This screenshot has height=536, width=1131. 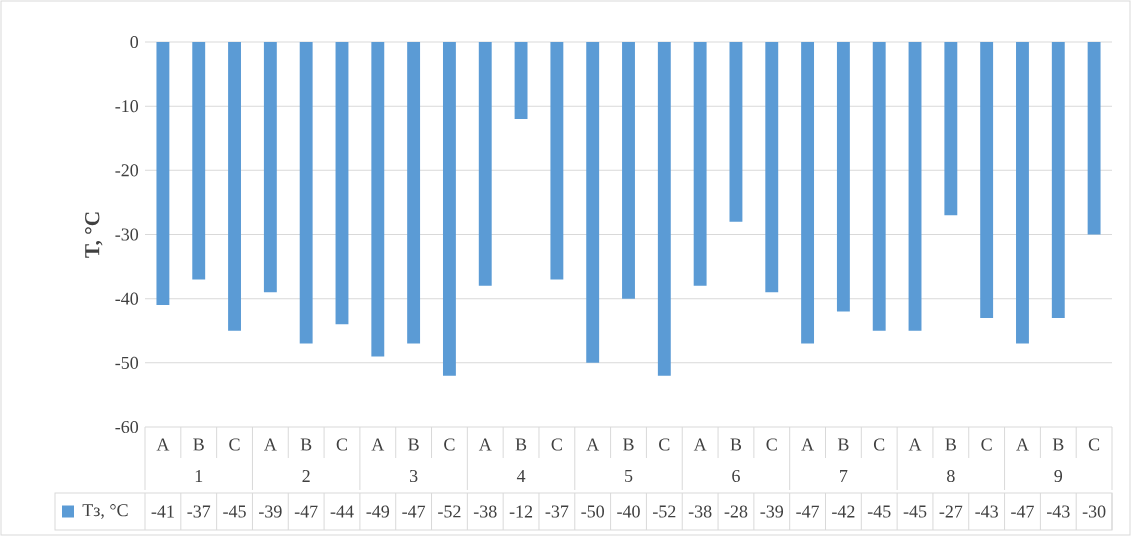 I want to click on text: 4, so click(x=521, y=476).